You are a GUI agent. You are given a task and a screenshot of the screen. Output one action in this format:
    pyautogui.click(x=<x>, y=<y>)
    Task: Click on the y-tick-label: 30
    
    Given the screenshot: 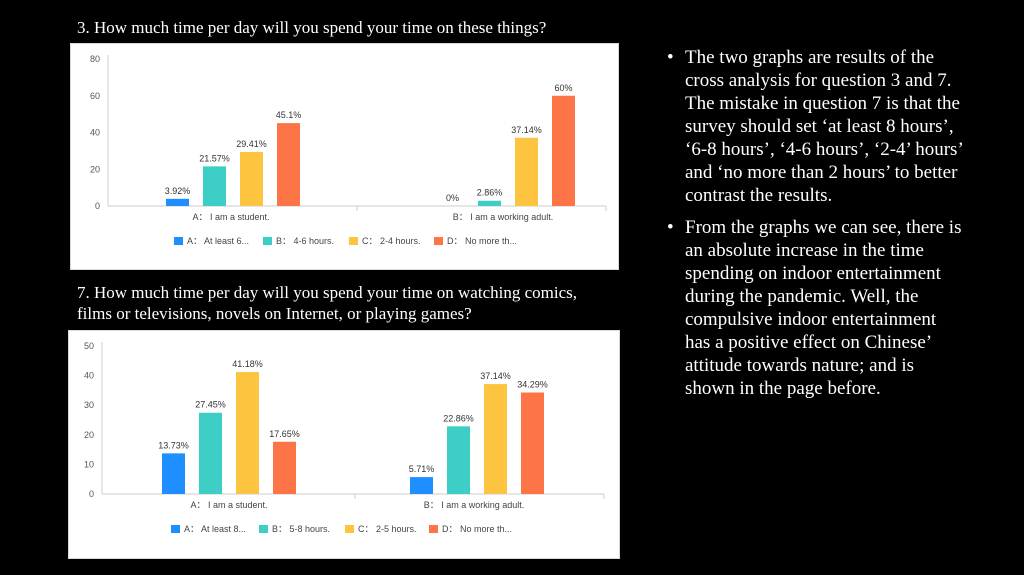 What is the action you would take?
    pyautogui.click(x=89, y=405)
    